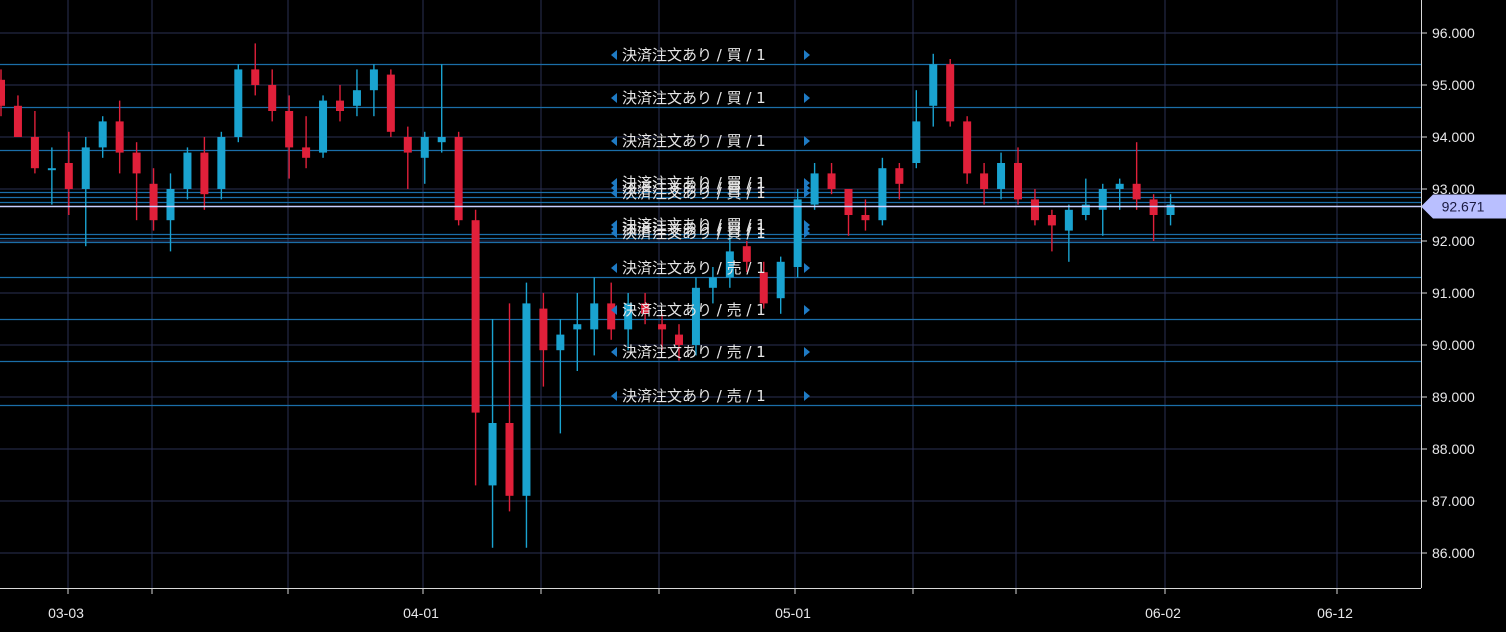 The height and width of the screenshot is (632, 1506). I want to click on y-tick-label: 92.000, so click(1453, 241).